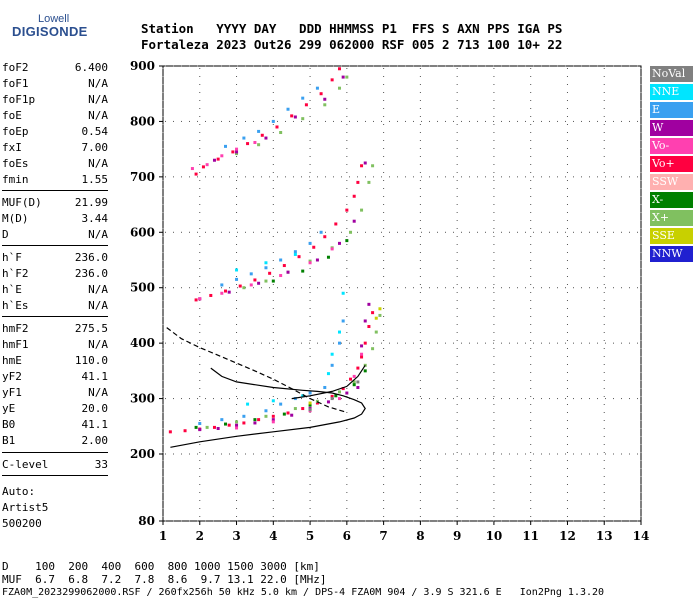  What do you see at coordinates (671, 92) in the screenshot?
I see `legend-item: NNE` at bounding box center [671, 92].